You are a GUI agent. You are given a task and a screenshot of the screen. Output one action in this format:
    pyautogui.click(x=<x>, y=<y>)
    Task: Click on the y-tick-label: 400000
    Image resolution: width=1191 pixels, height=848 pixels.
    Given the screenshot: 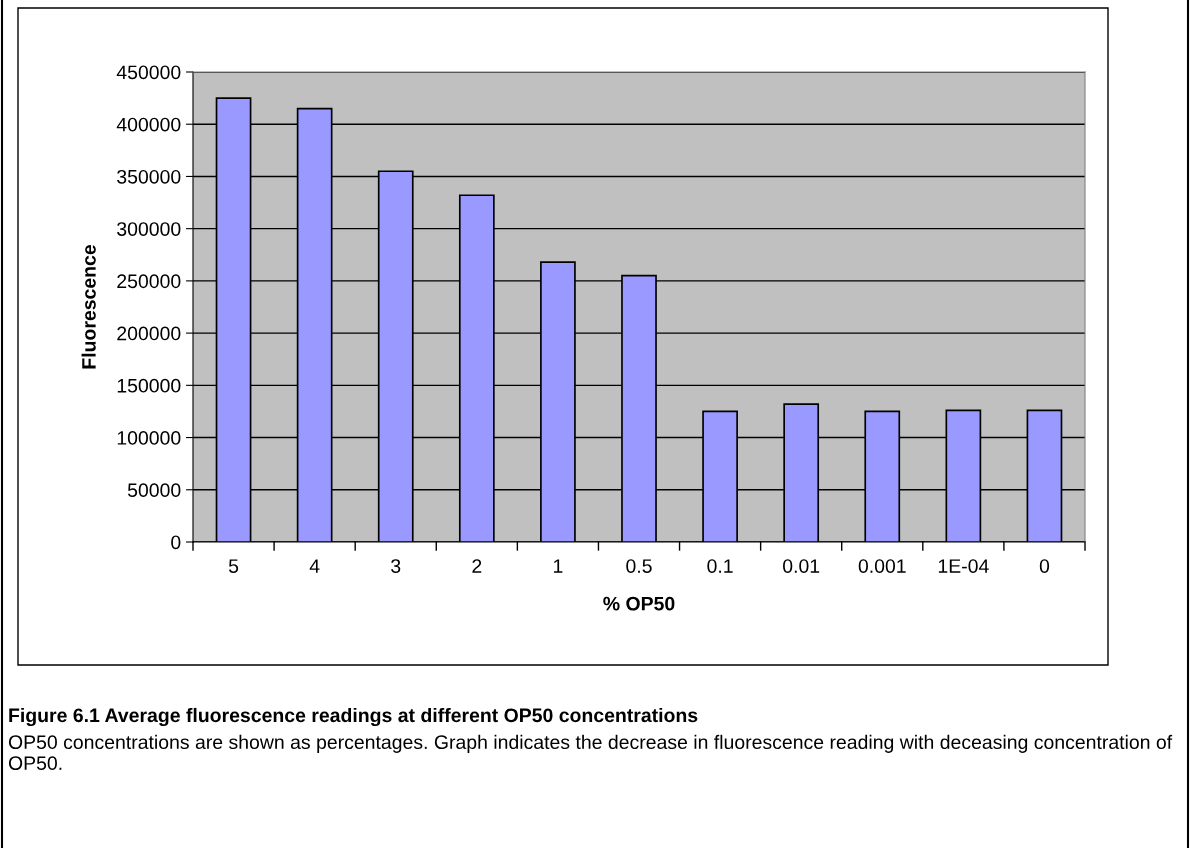 What is the action you would take?
    pyautogui.click(x=148, y=124)
    